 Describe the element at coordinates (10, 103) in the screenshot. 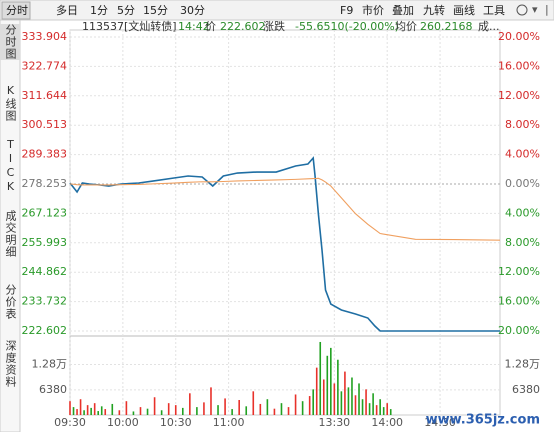

I see `sidebar-tab: K线图` at that location.